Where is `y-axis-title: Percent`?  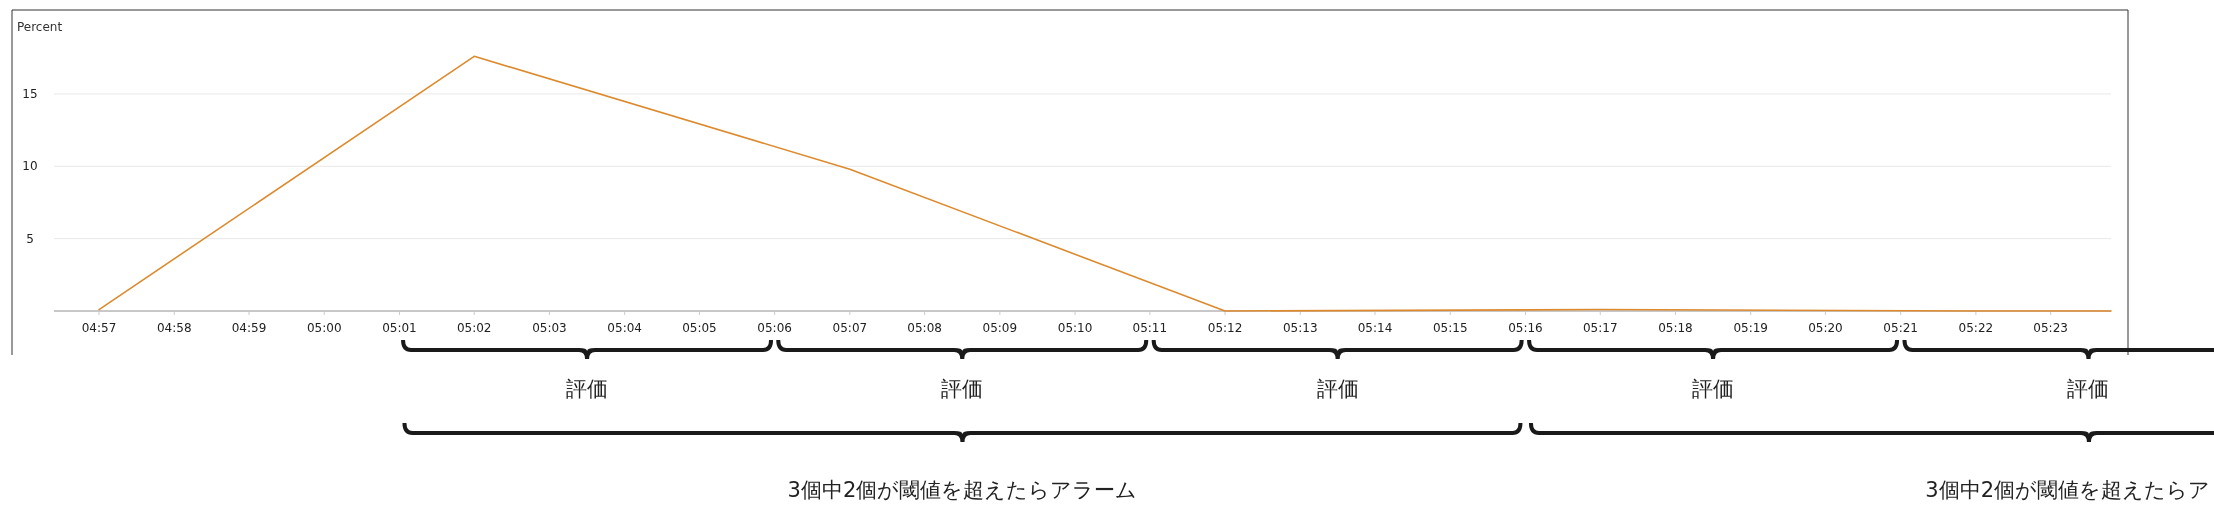 y-axis-title: Percent is located at coordinates (40, 27).